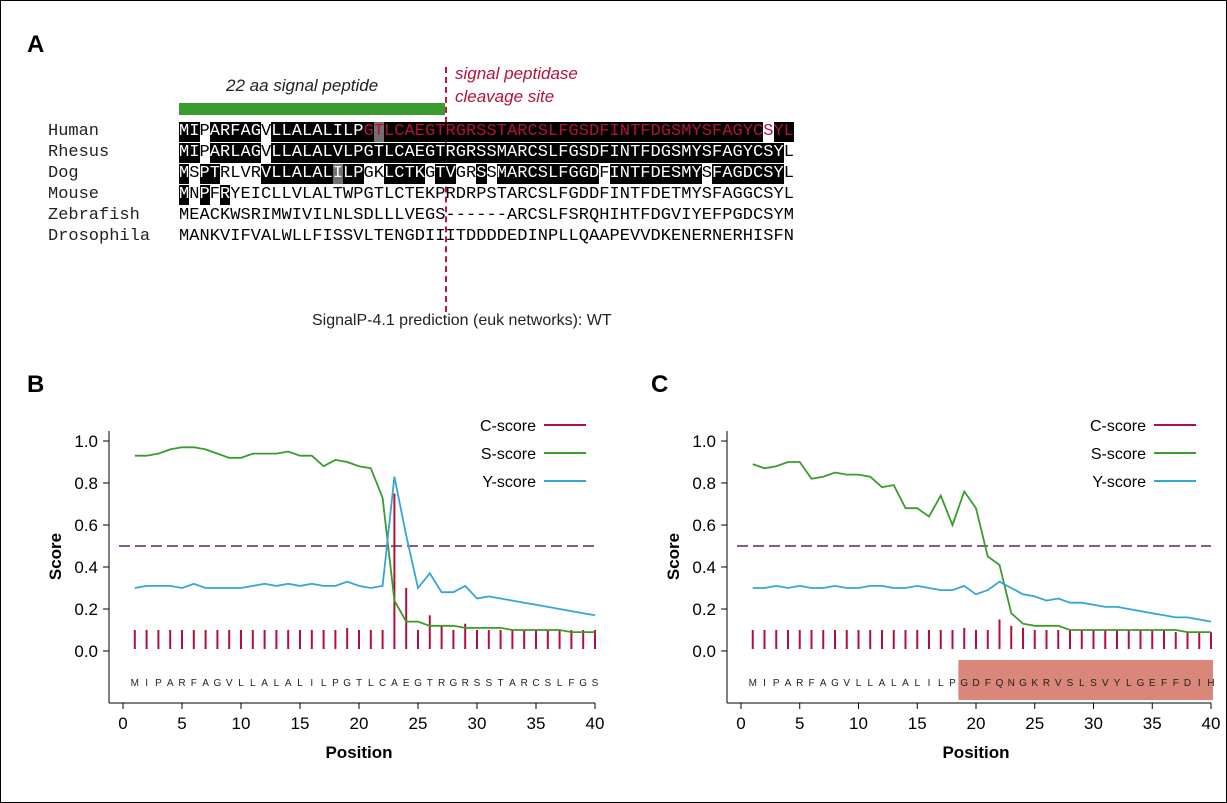 The width and height of the screenshot is (1227, 803). What do you see at coordinates (99, 236) in the screenshot?
I see `species-label: Drosophila` at bounding box center [99, 236].